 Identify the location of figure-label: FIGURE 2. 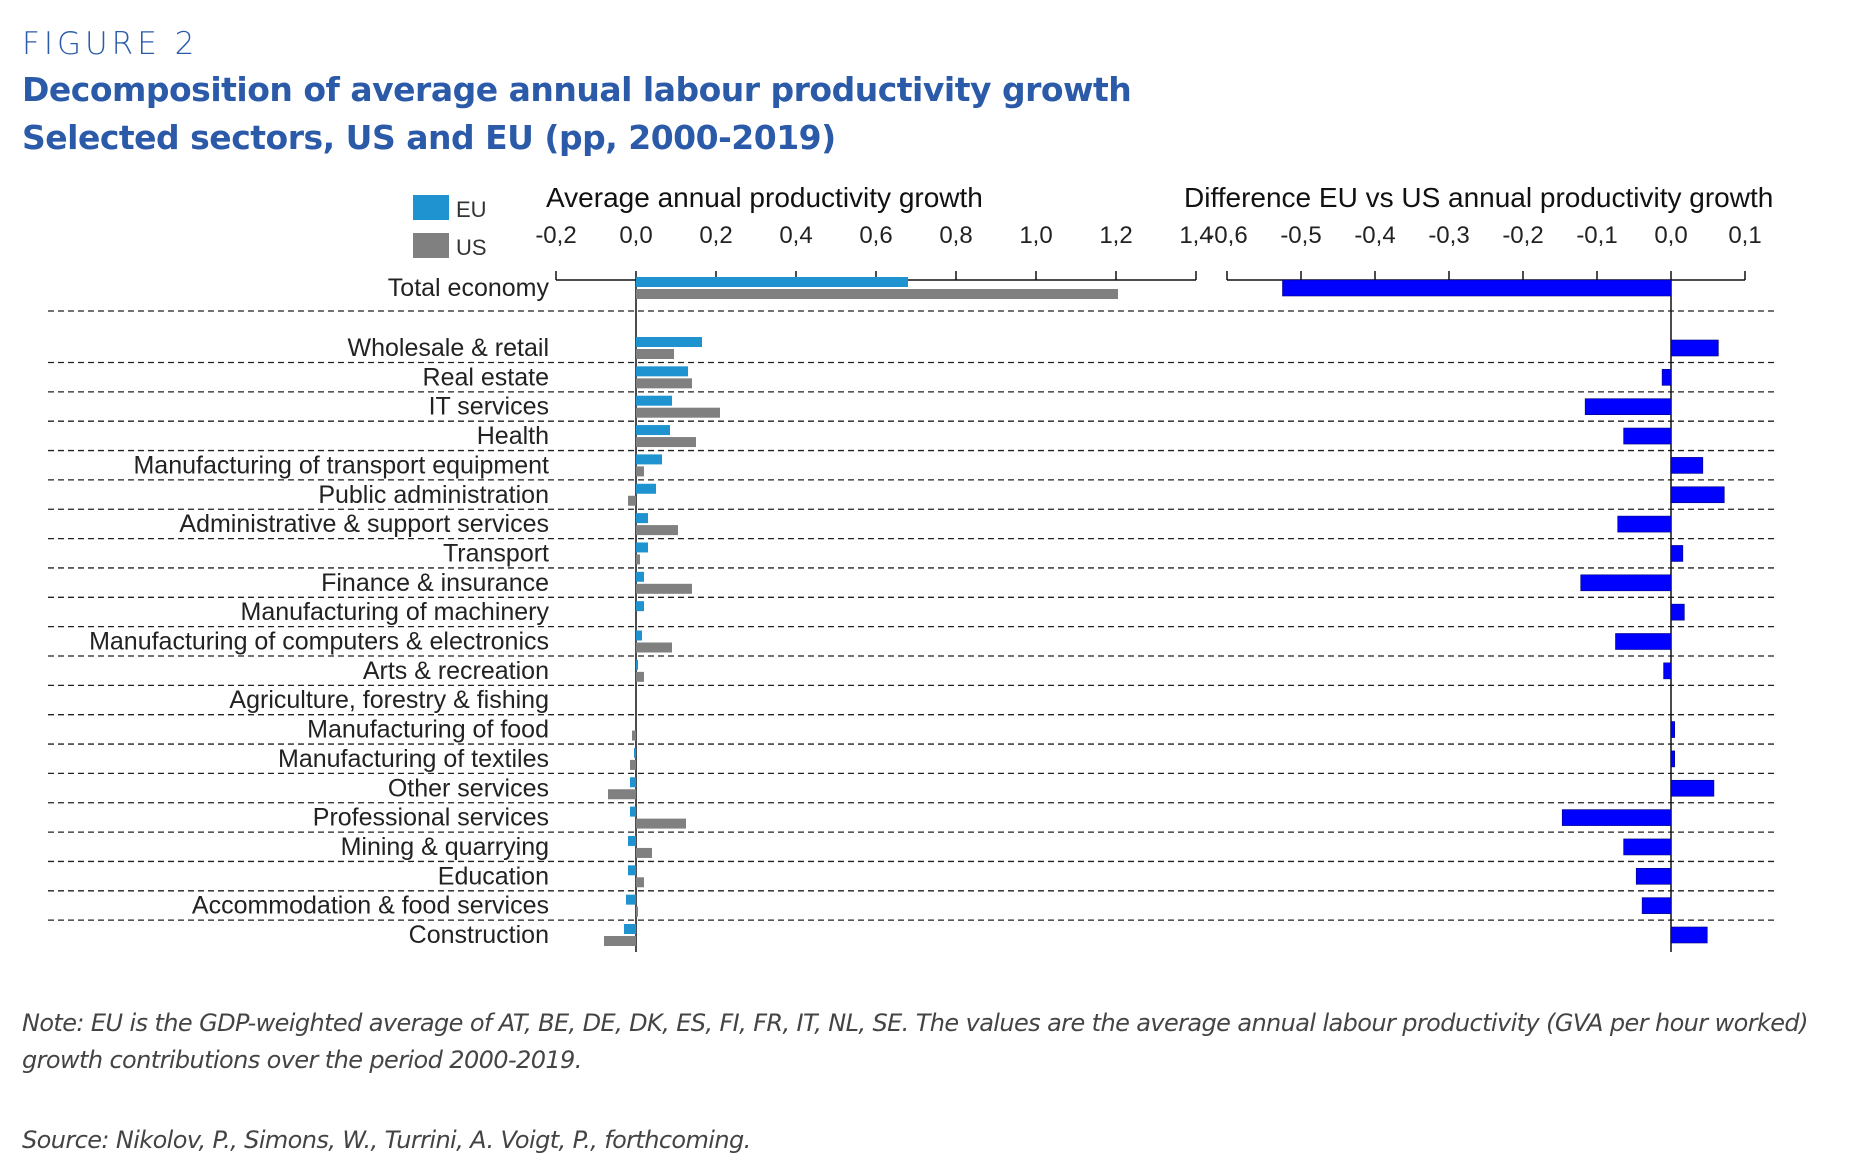
(110, 44).